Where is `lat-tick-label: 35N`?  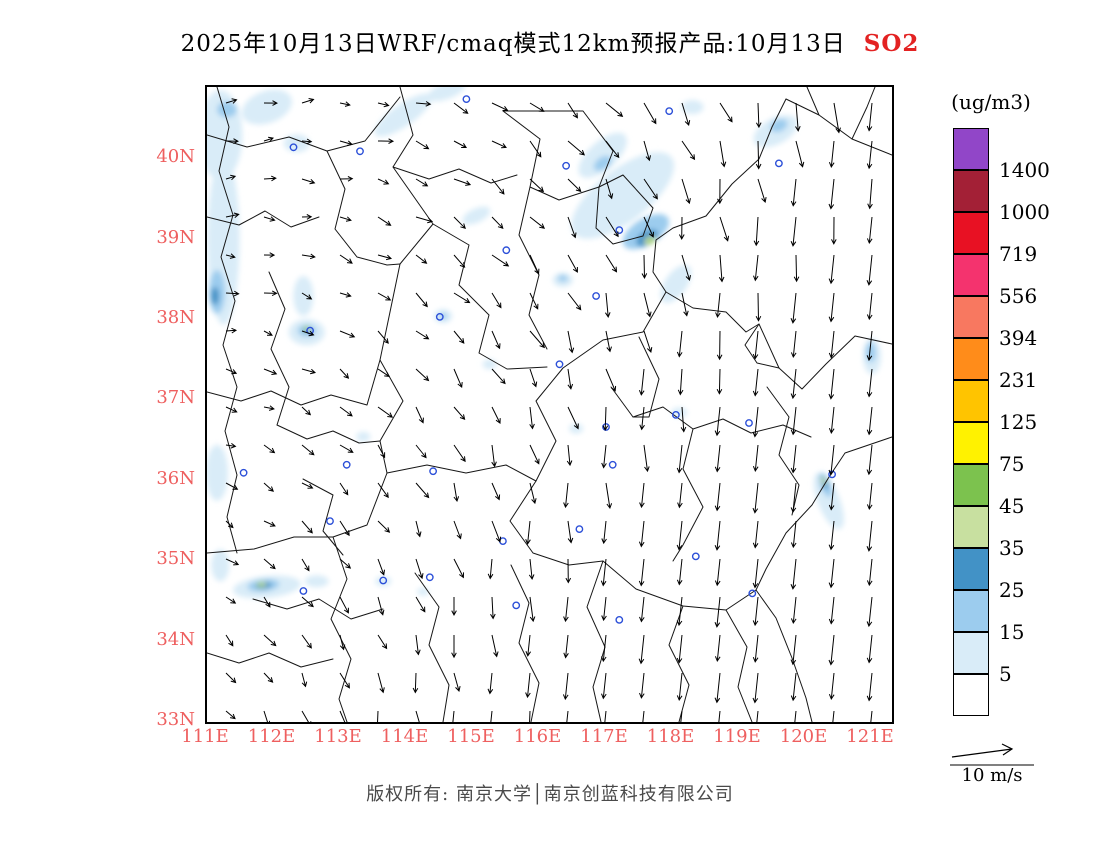 lat-tick-label: 35N is located at coordinates (175, 559).